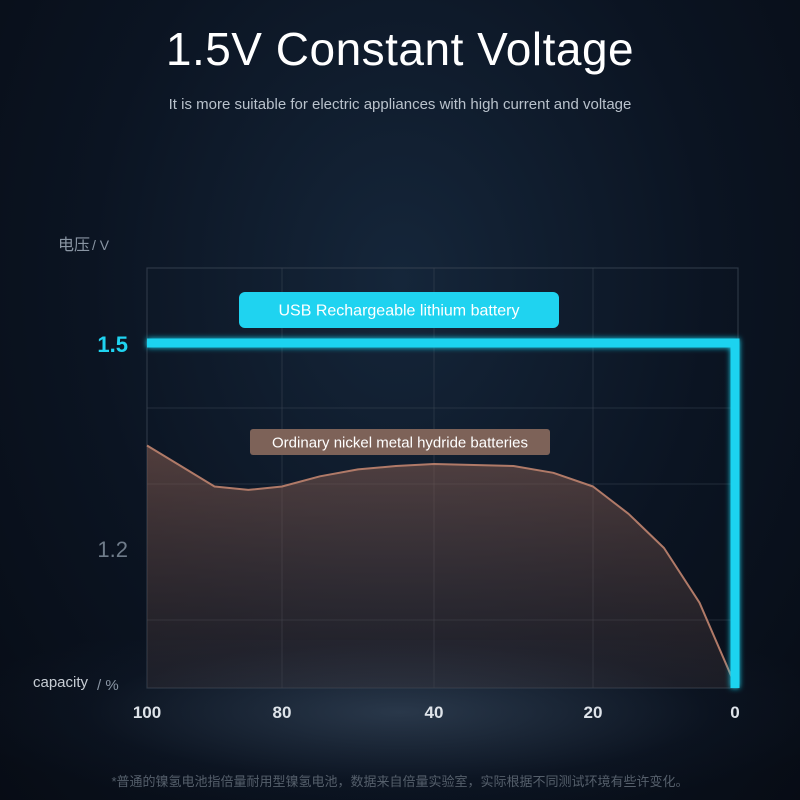 This screenshot has height=800, width=800. I want to click on nimh-series-label: Ordinary nickel metal hydride batteries, so click(400, 442).